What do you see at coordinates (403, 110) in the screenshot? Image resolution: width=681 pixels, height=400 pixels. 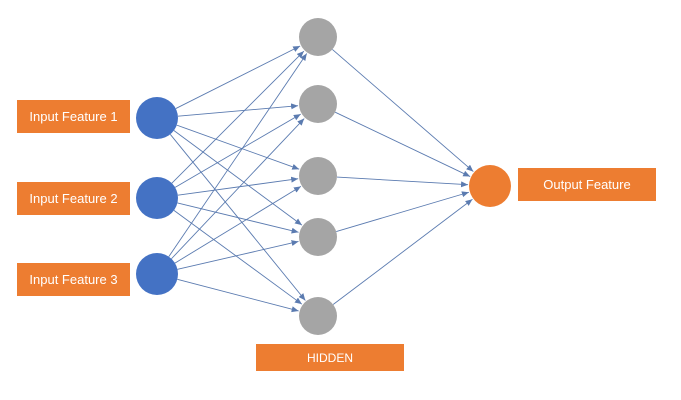 I see `edge-hidden-1-to-output` at bounding box center [403, 110].